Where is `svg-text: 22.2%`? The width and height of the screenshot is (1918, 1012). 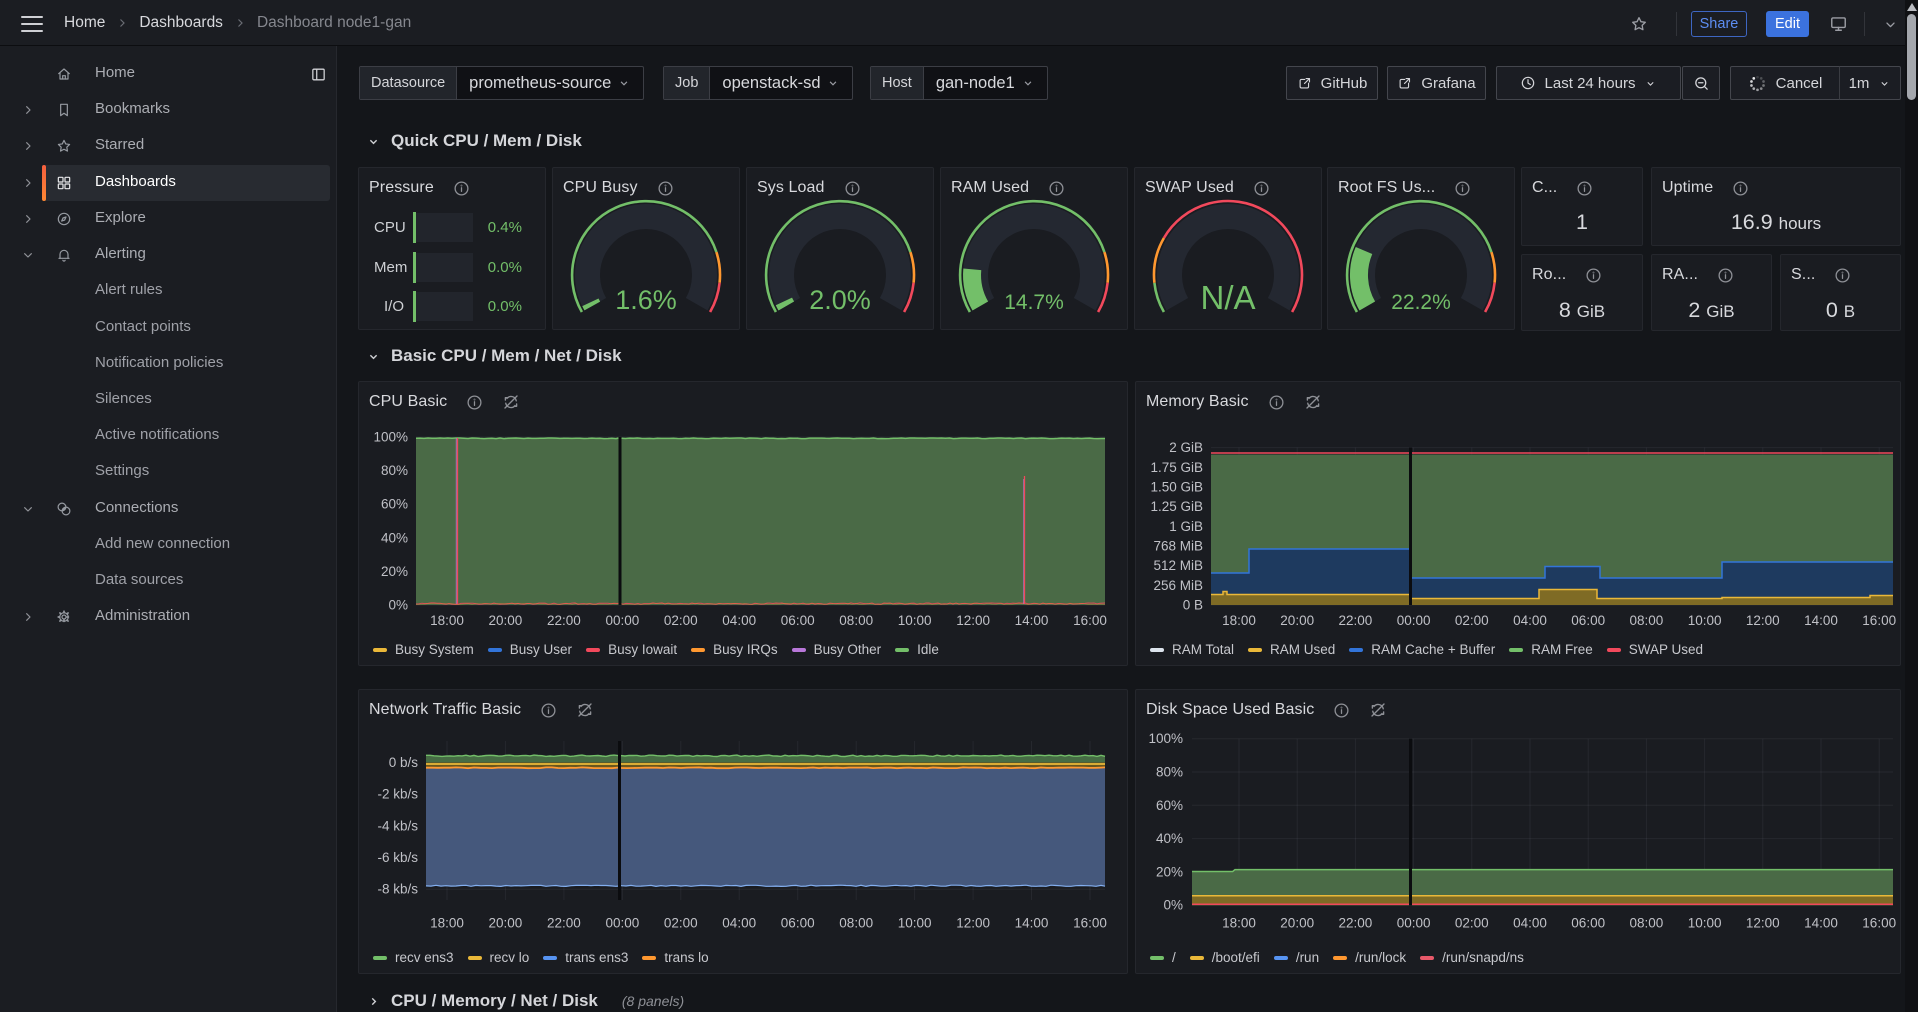 svg-text: 22.2% is located at coordinates (1421, 302).